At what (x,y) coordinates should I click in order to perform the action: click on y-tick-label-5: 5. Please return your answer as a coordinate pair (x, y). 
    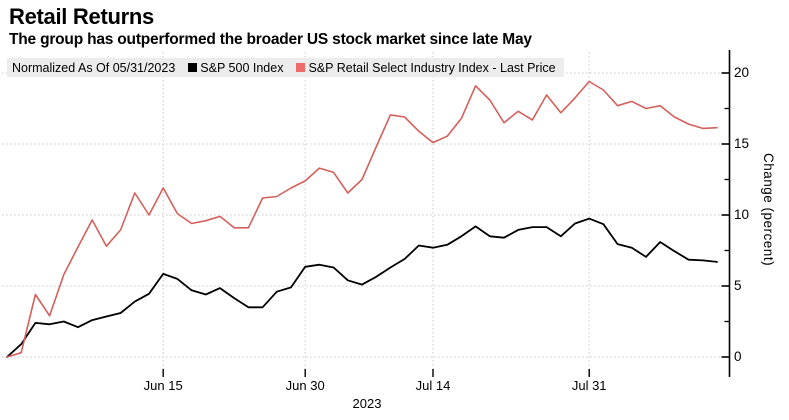
    Looking at the image, I should click on (738, 285).